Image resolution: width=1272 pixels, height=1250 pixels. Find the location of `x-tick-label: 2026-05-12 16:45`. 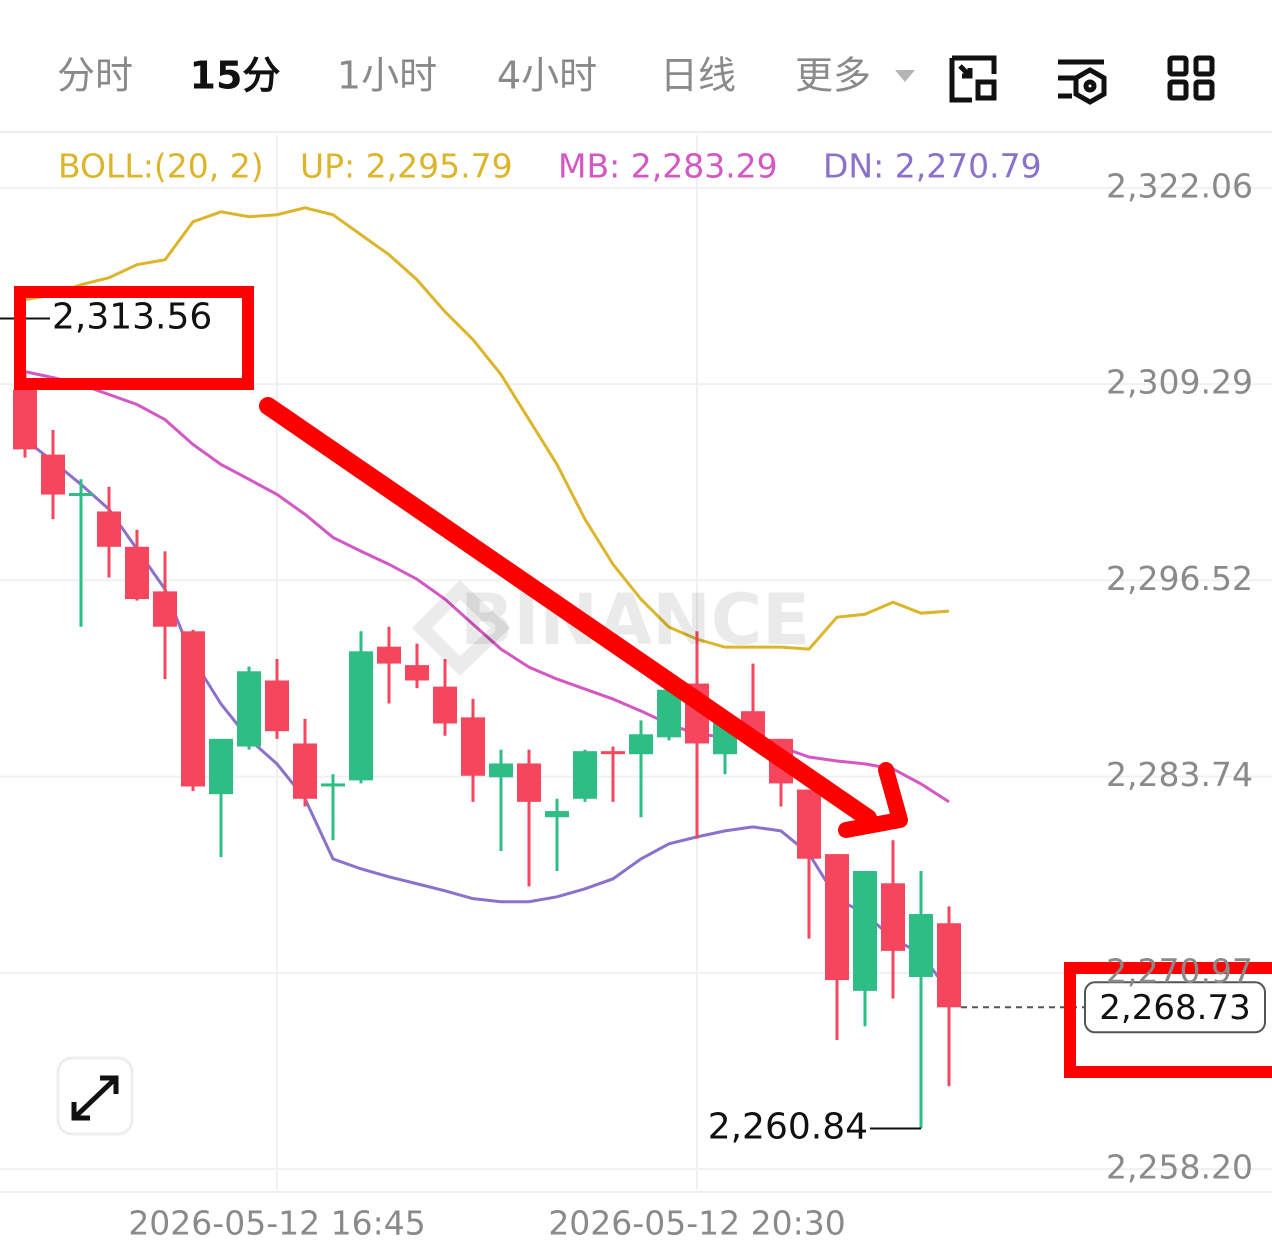

x-tick-label: 2026-05-12 16:45 is located at coordinates (276, 1223).